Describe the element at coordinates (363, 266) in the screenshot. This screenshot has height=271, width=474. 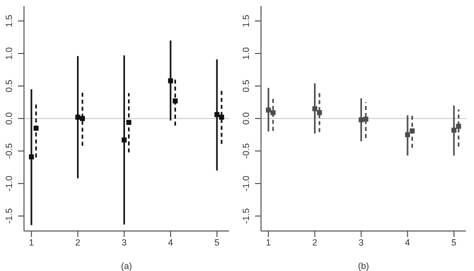
I see `x-axis-title: (b)` at that location.